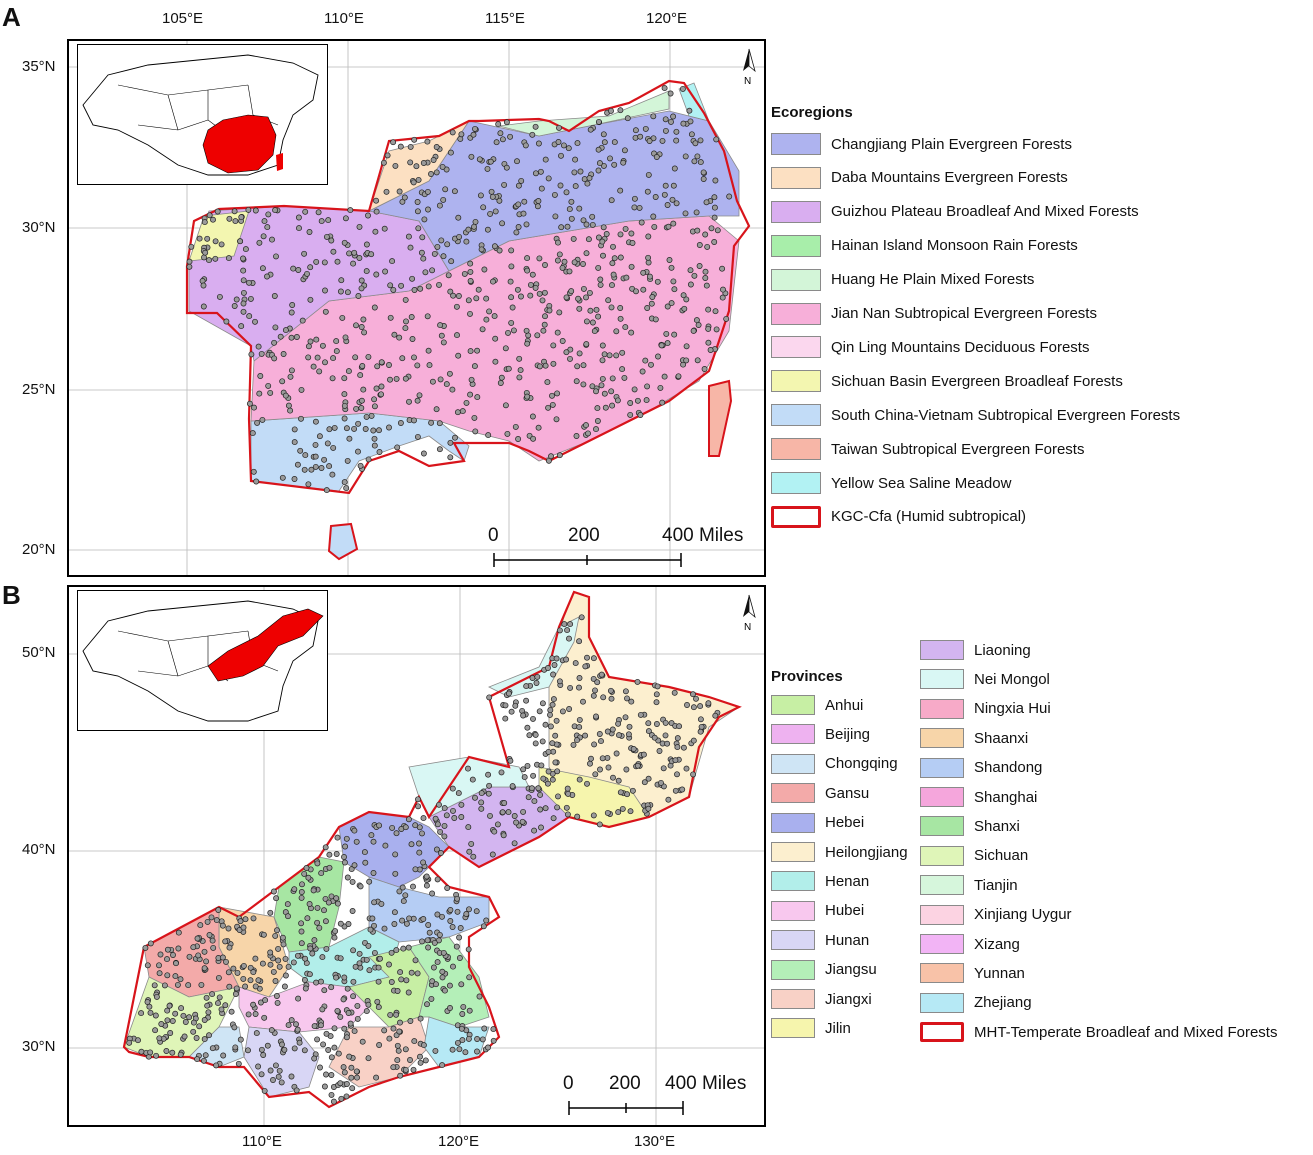 This screenshot has width=1313, height=1155. I want to click on legend-item: Daba Mountains Evergreen Forests, so click(919, 178).